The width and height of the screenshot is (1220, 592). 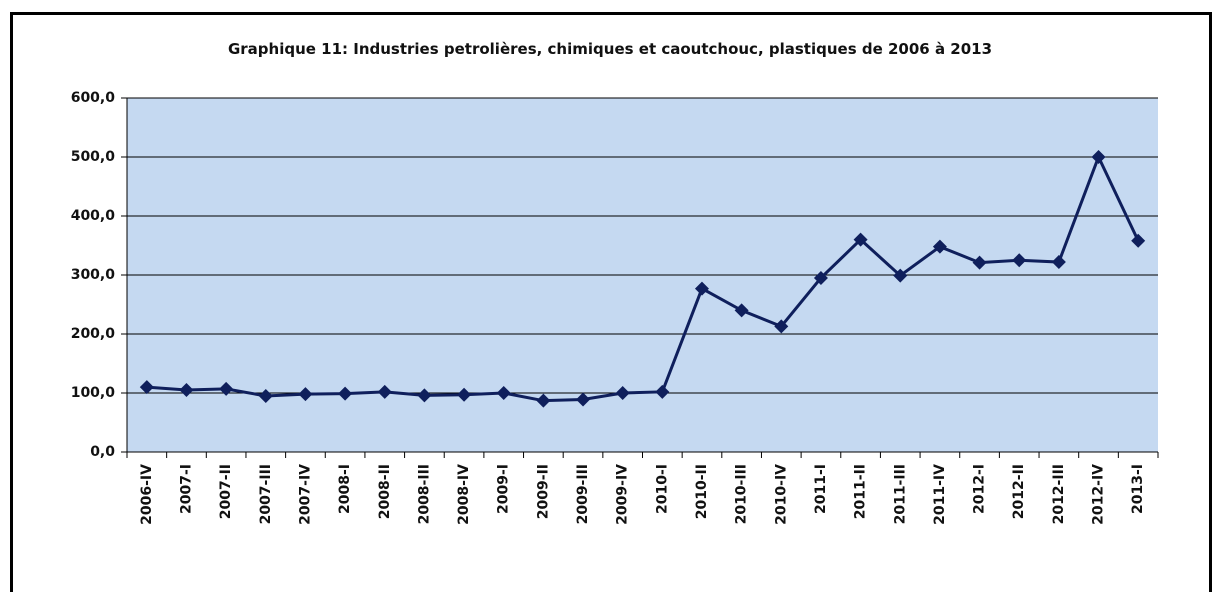 What do you see at coordinates (93, 275) in the screenshot?
I see `y-tick-label: 300,0` at bounding box center [93, 275].